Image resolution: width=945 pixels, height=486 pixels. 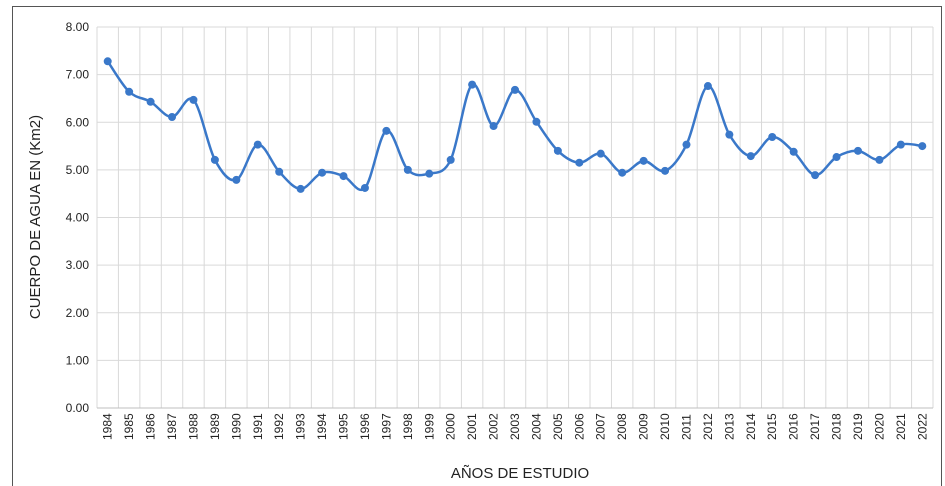 I want to click on y-tick-label: 4.00, so click(x=78, y=218).